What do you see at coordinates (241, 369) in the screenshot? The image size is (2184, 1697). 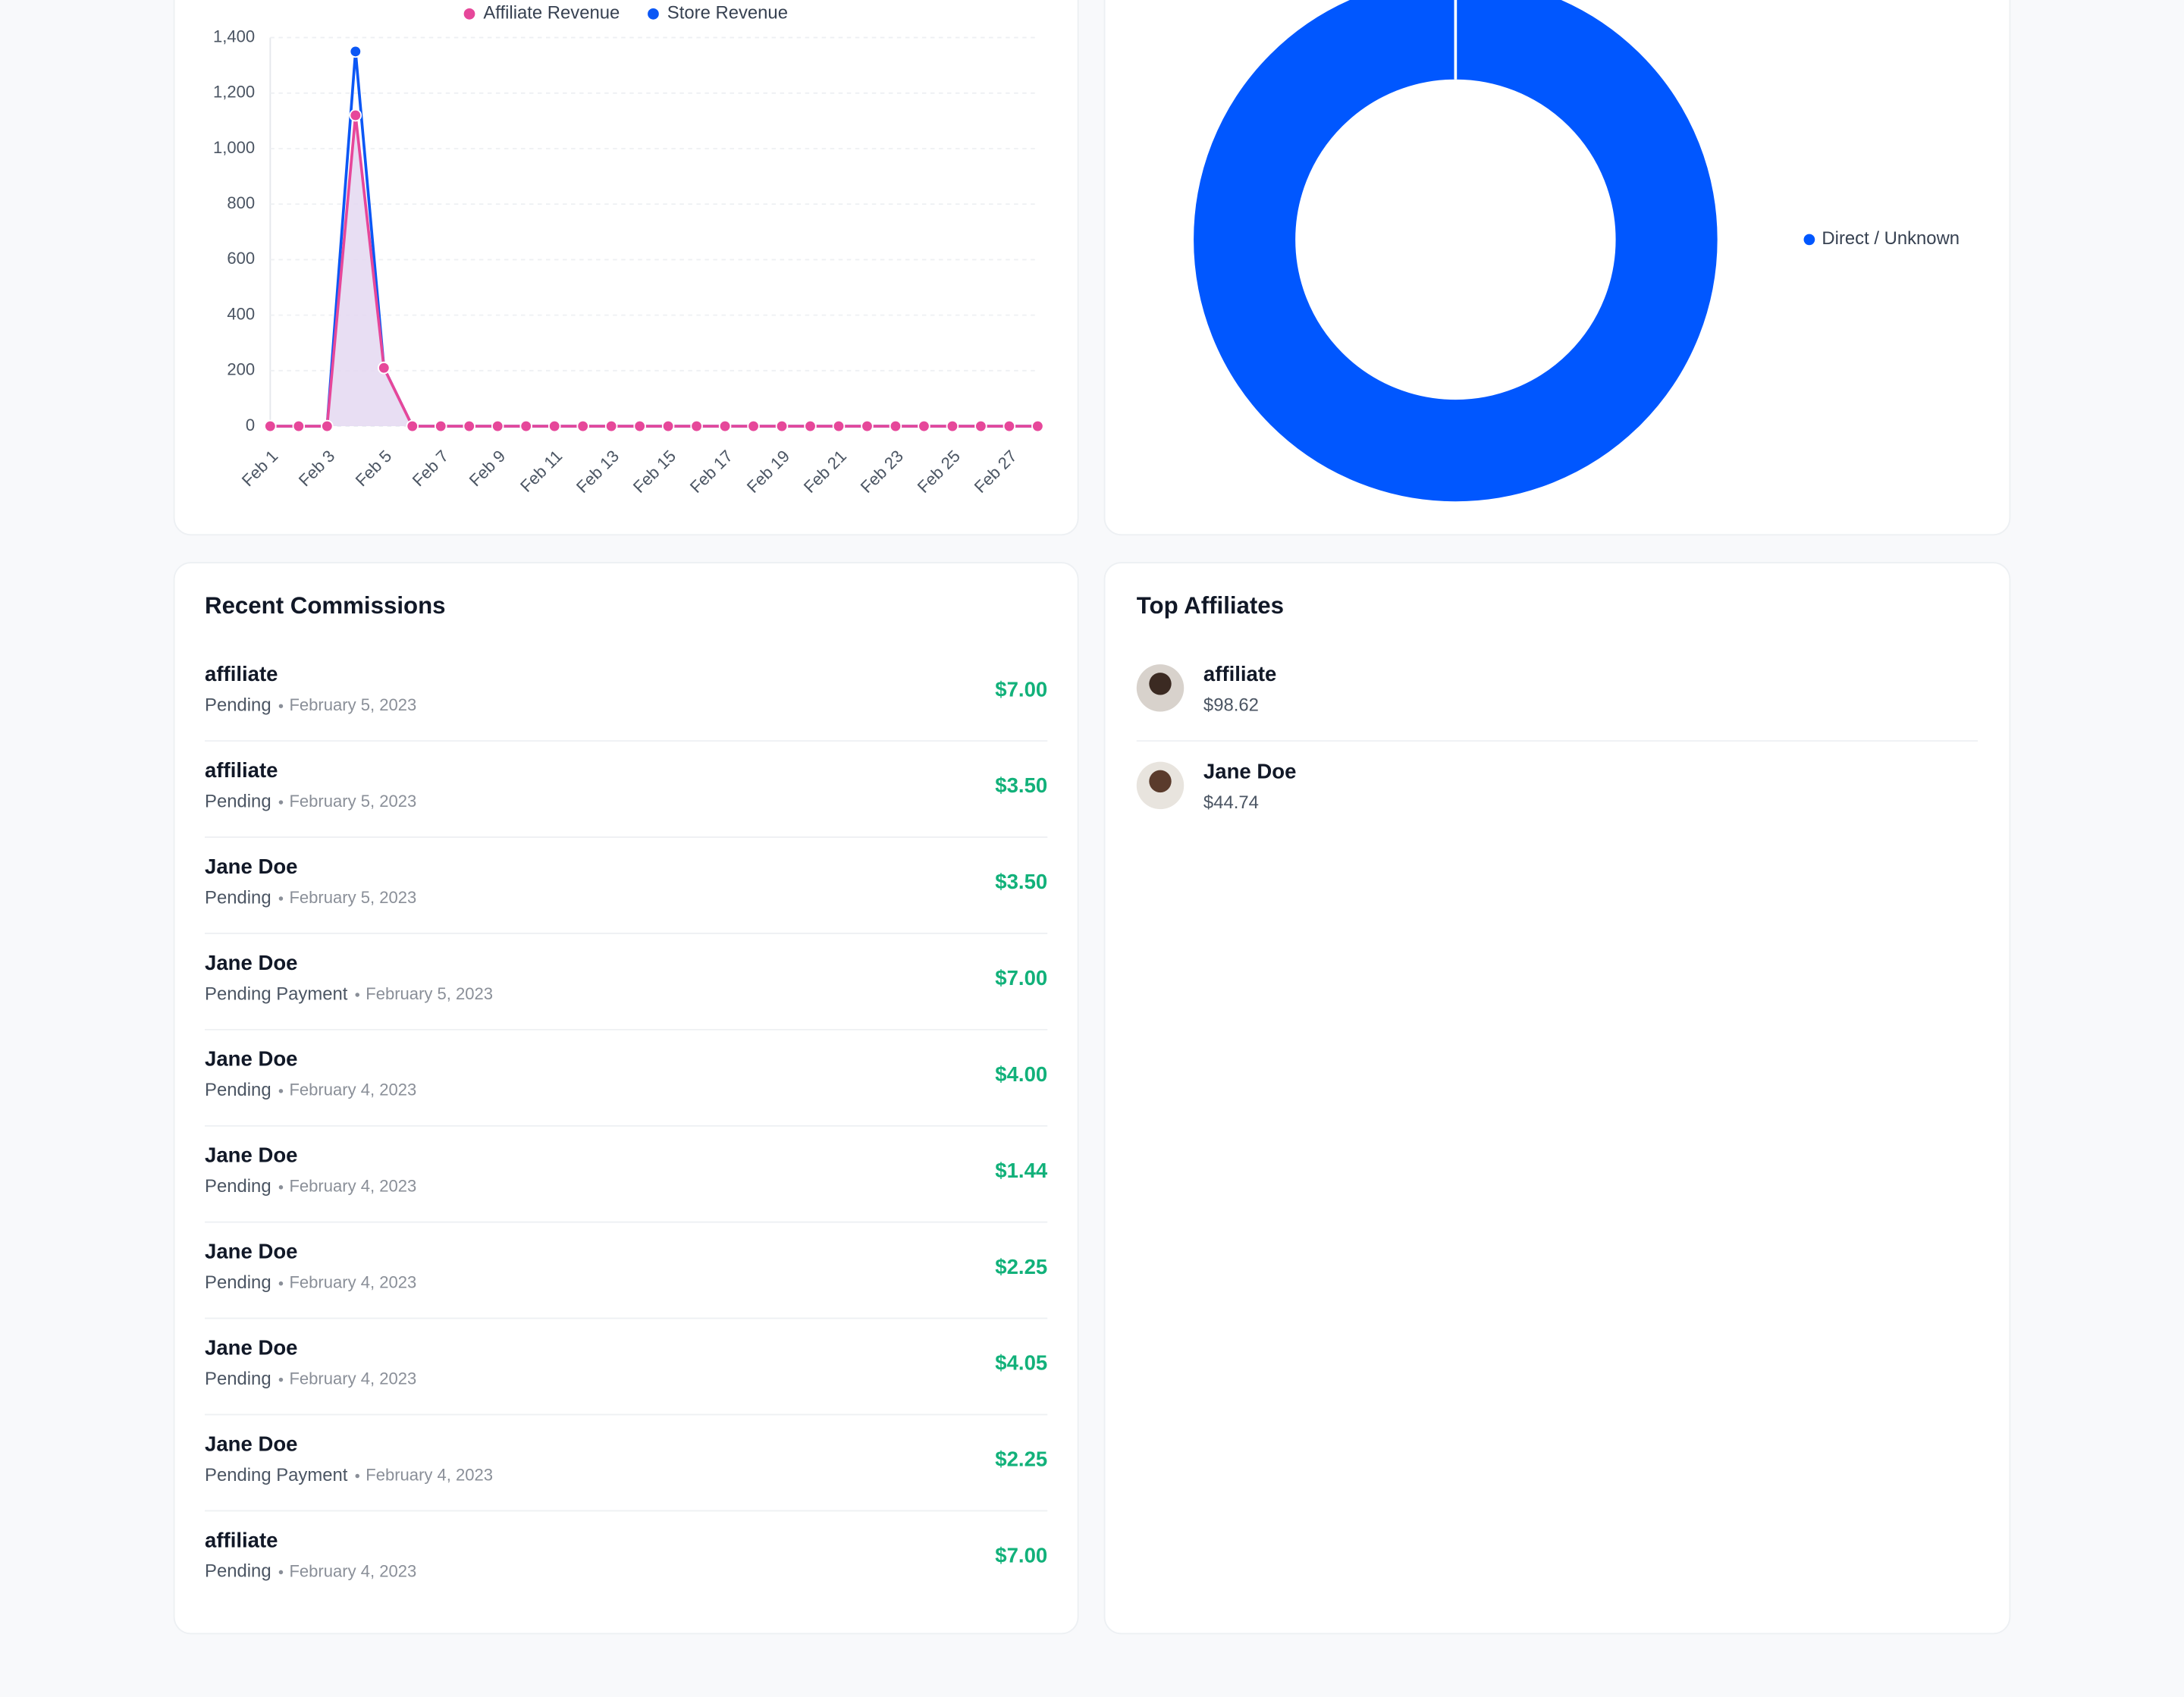 I see `y-tick-label: 200` at bounding box center [241, 369].